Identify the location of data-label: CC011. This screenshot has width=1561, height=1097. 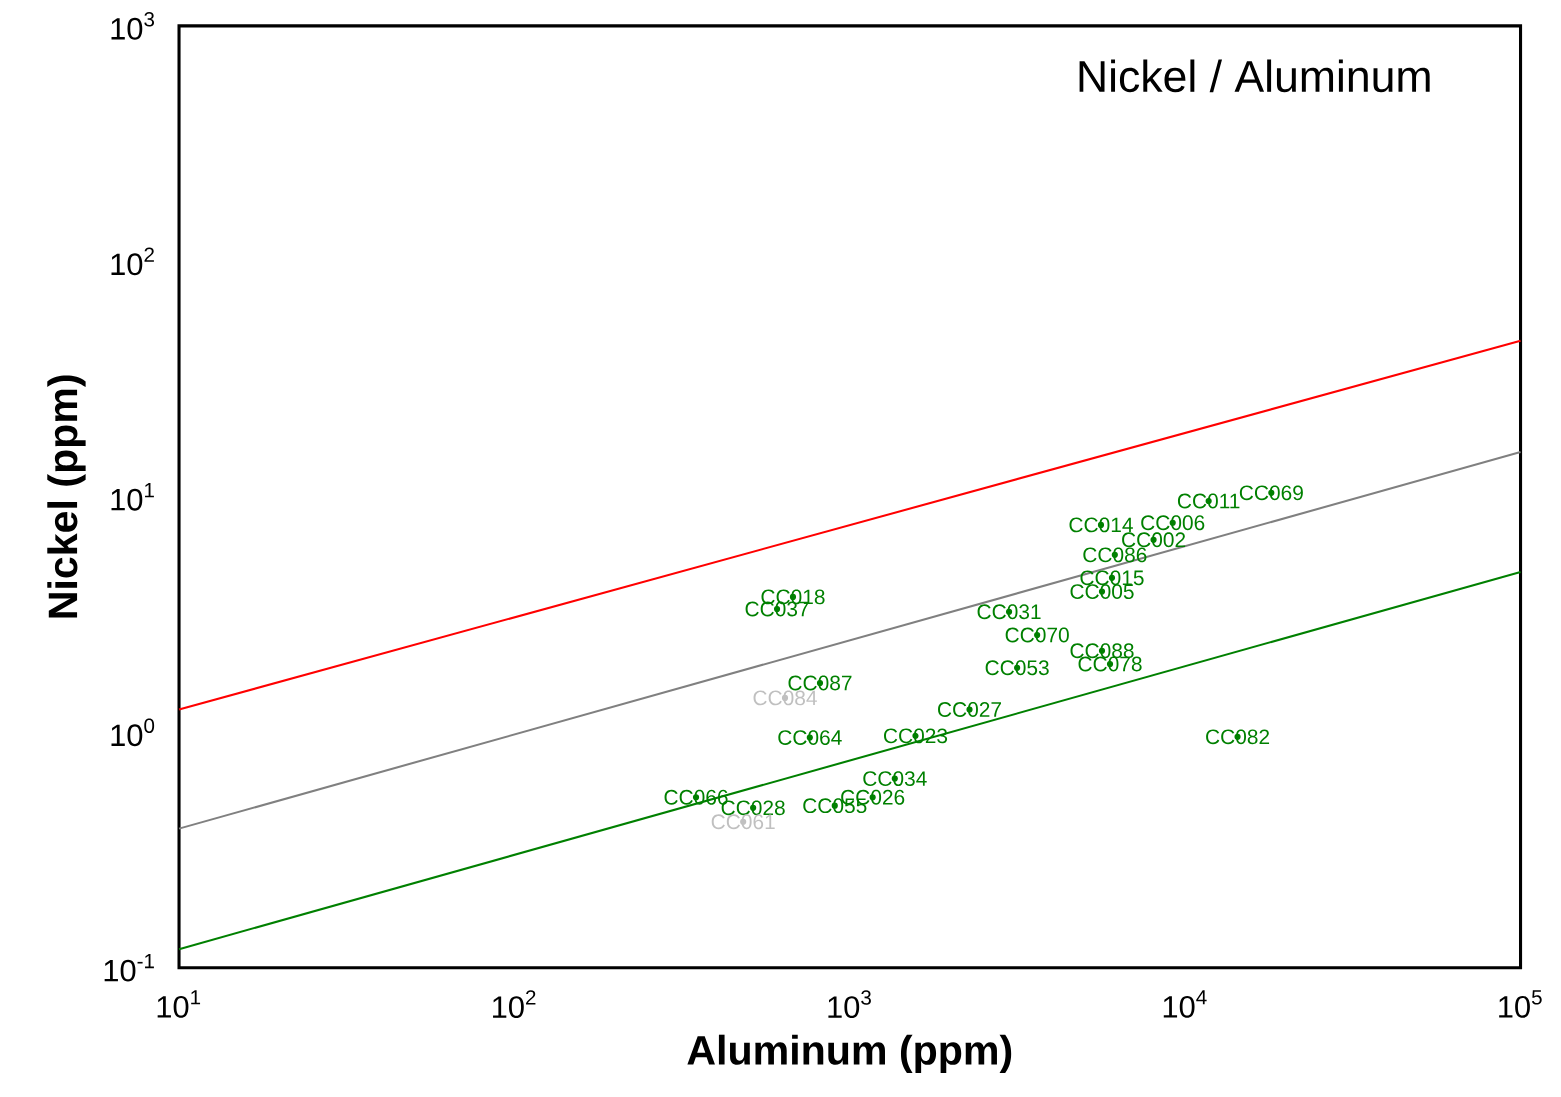
(1208, 501).